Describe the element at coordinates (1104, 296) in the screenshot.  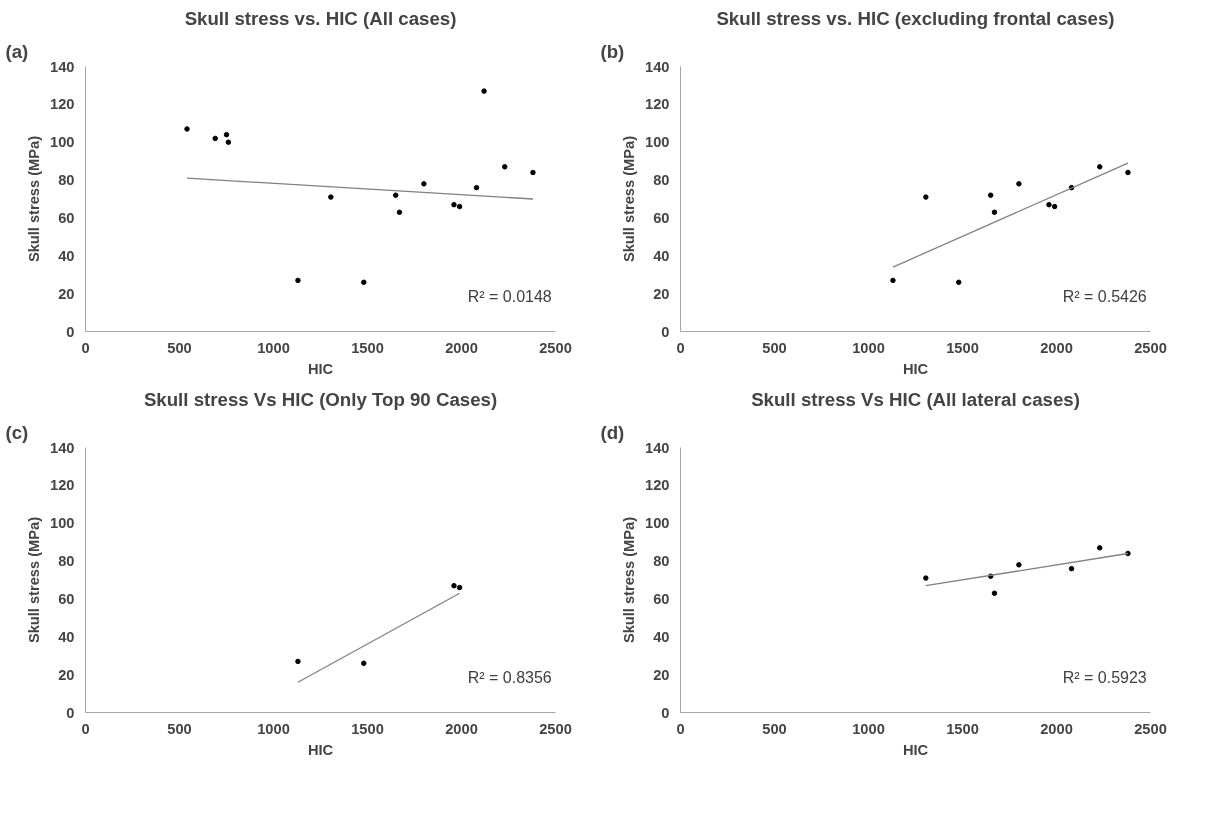
I see `annotation: R² = 0.5426` at that location.